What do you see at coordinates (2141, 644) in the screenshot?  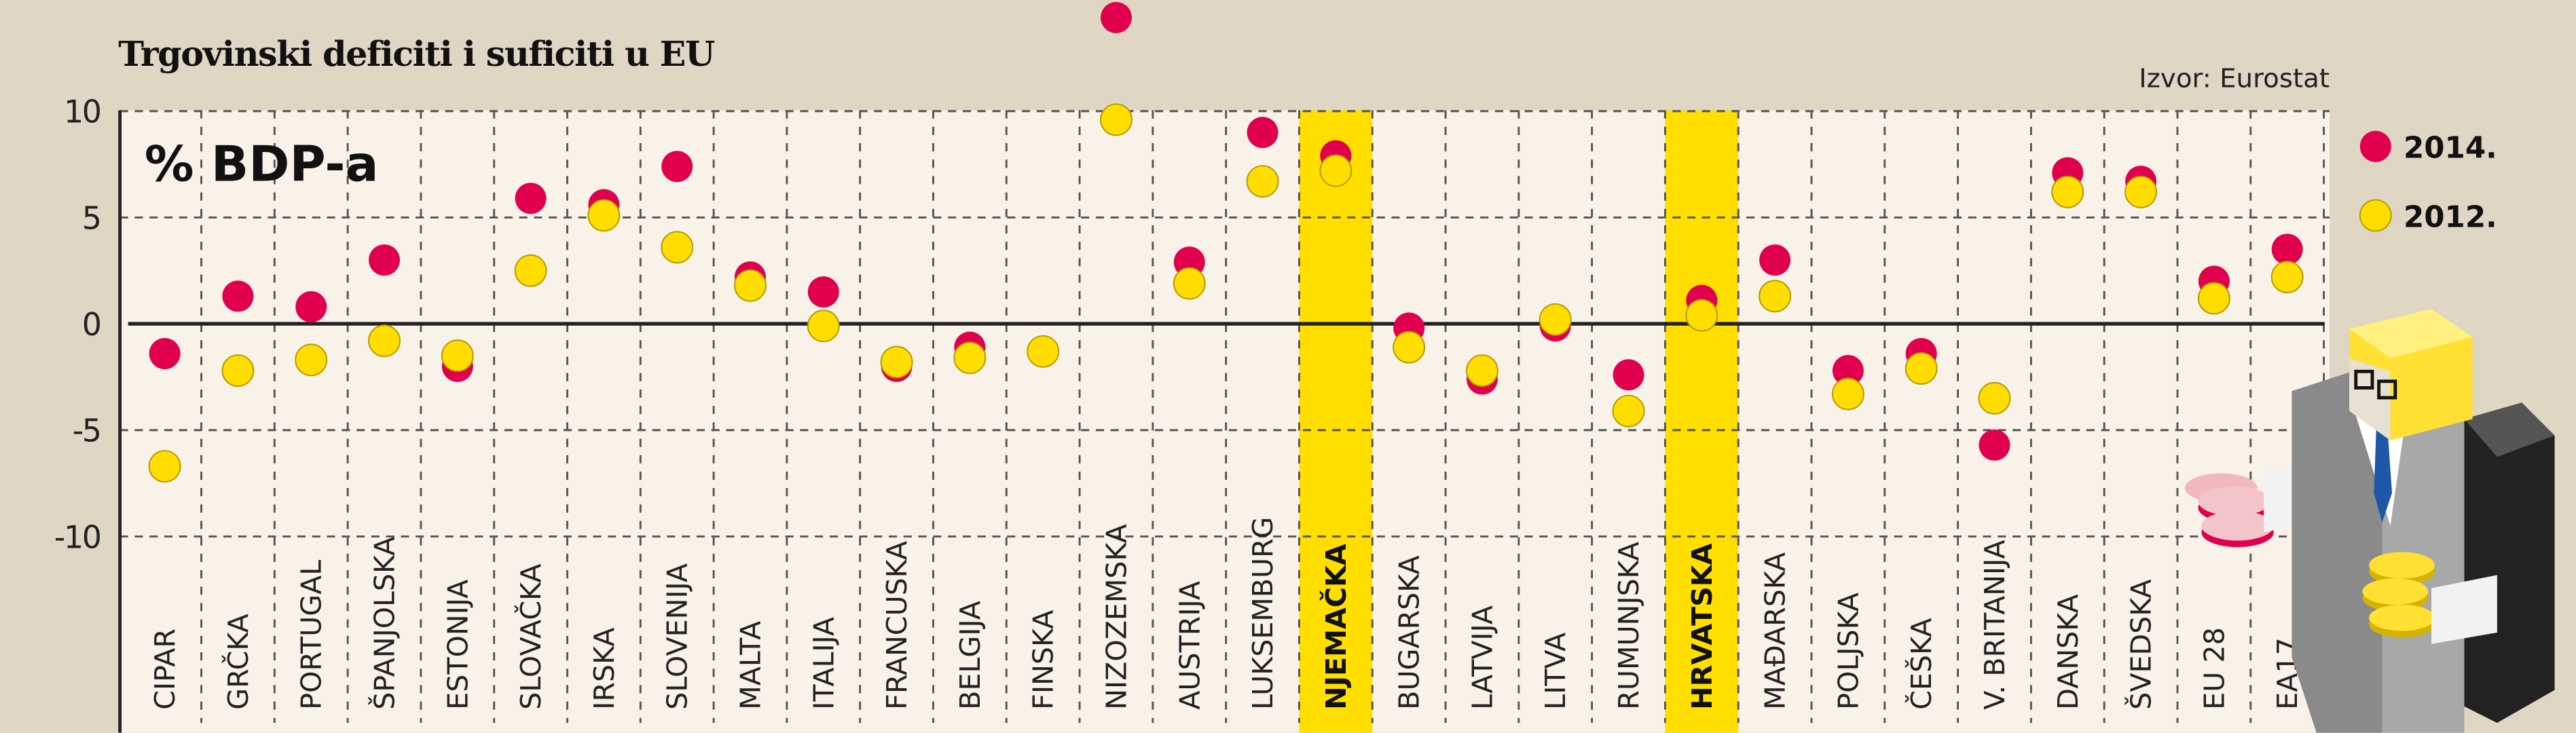 I see `category-label: ŠVEDSKA` at bounding box center [2141, 644].